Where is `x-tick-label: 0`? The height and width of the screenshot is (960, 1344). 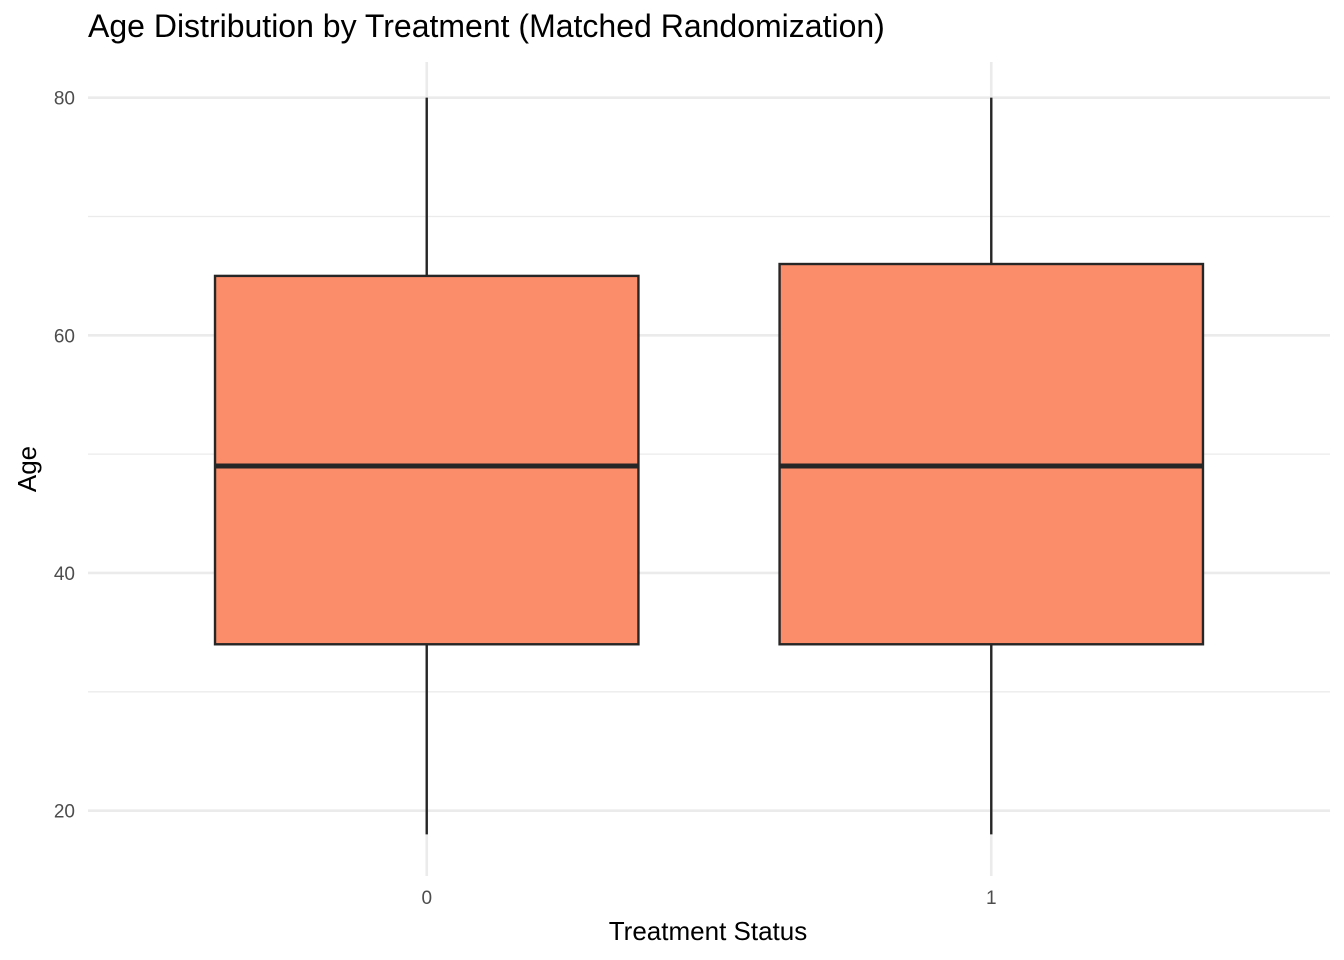
x-tick-label: 0 is located at coordinates (426, 898).